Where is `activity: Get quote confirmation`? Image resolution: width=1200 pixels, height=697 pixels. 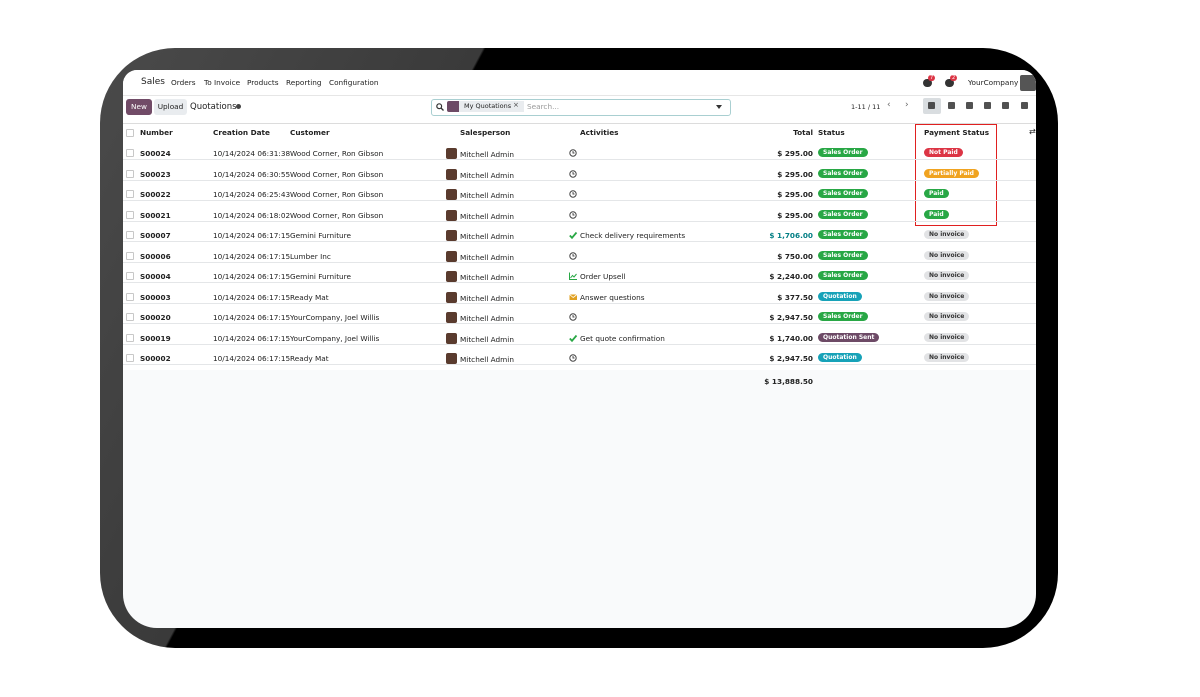 activity: Get quote confirmation is located at coordinates (622, 338).